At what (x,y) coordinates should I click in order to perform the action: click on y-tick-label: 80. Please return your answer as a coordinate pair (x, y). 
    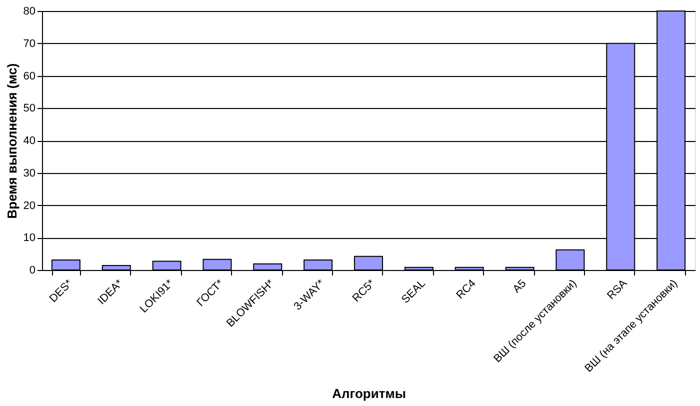
    Looking at the image, I should click on (29, 12).